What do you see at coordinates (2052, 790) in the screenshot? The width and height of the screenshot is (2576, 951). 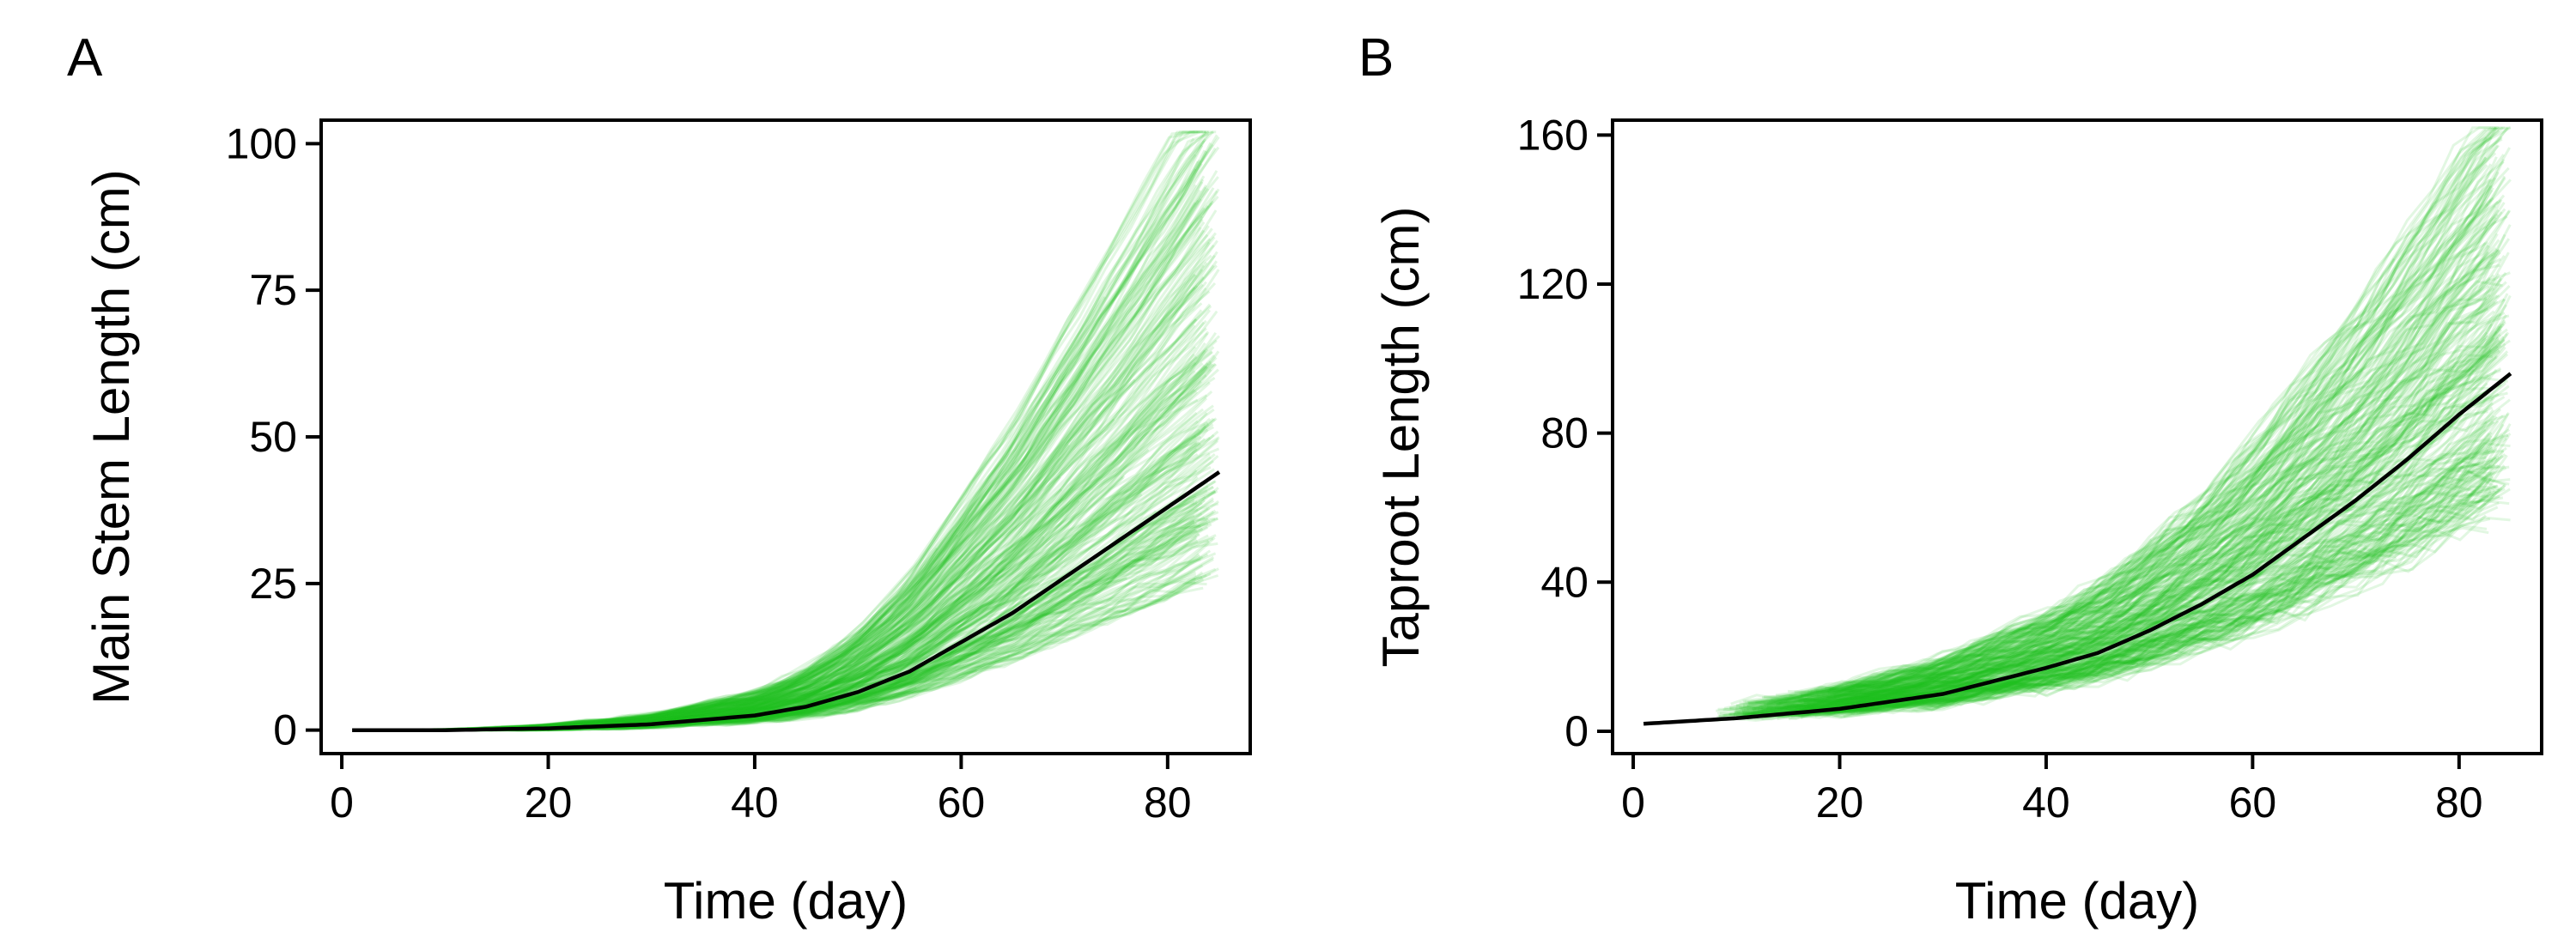 I see `x-axis-b: 0 20 40 60 80` at bounding box center [2052, 790].